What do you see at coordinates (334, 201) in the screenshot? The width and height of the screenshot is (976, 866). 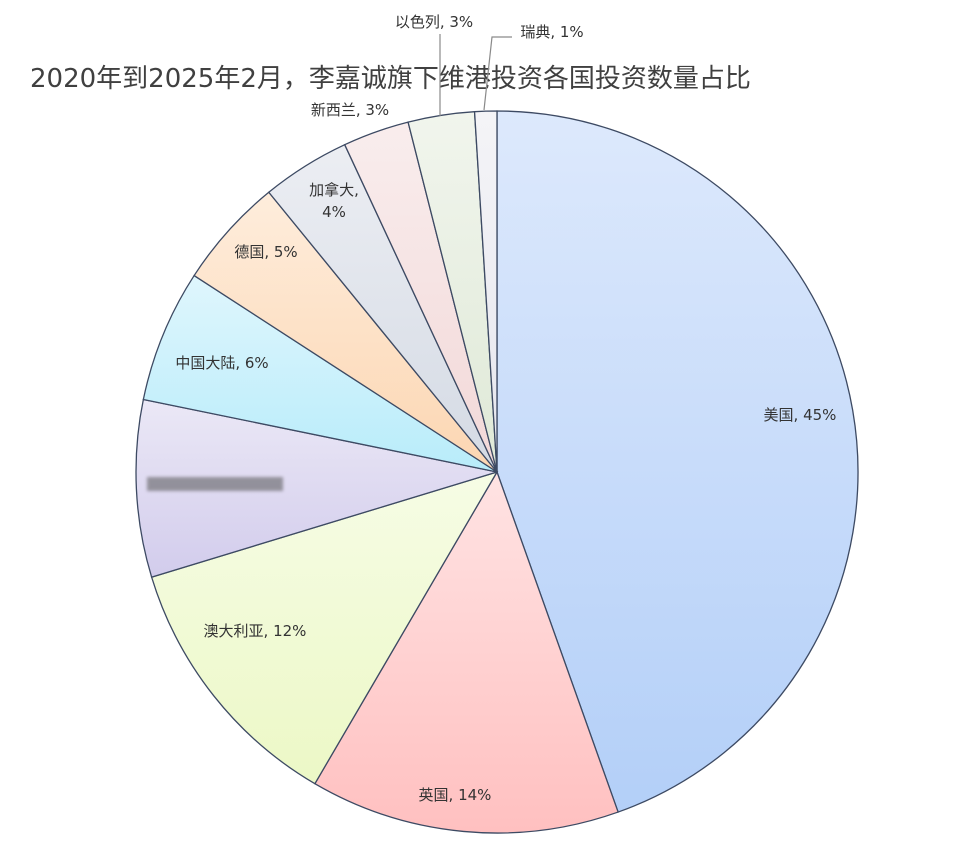 I see `slice-label-6: 加拿大, 4%` at bounding box center [334, 201].